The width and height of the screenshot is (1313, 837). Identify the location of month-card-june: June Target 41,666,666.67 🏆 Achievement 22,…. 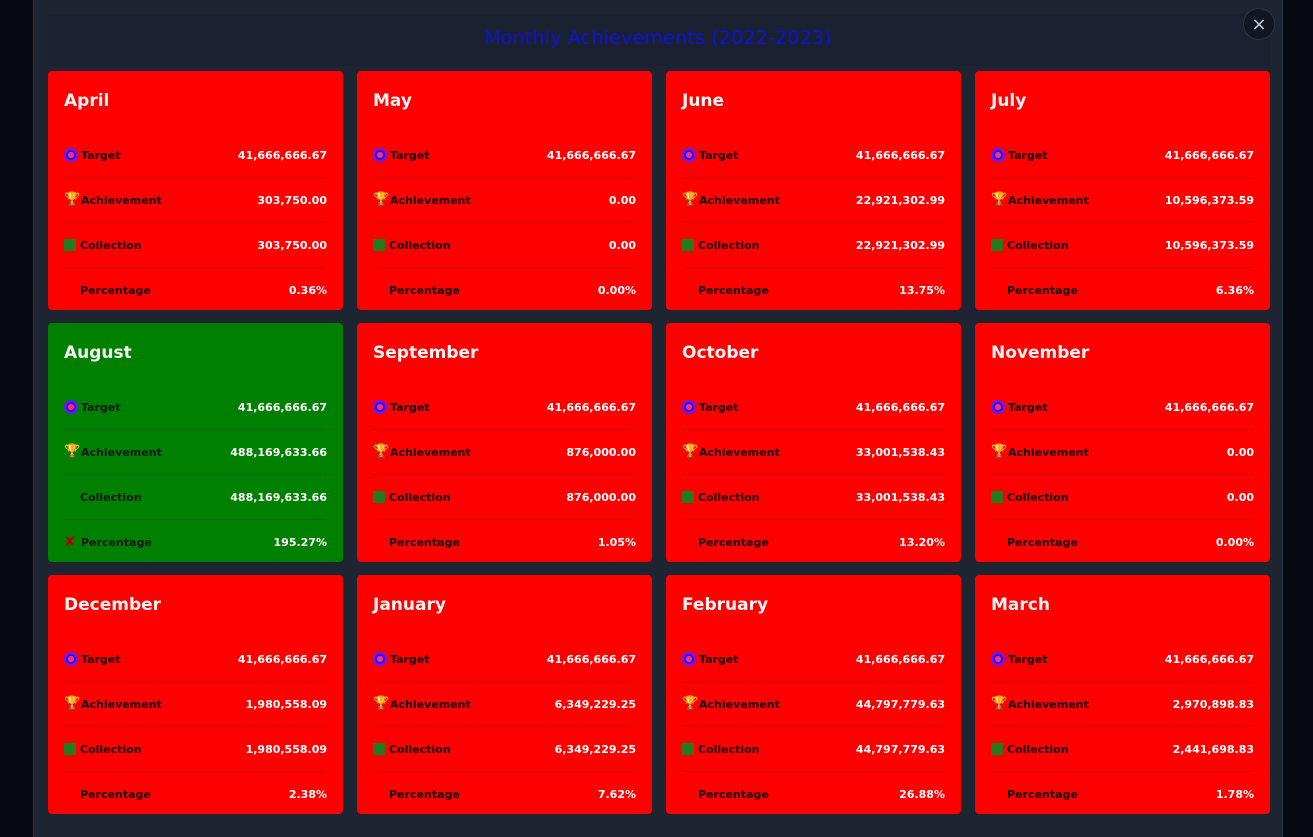
(813, 190).